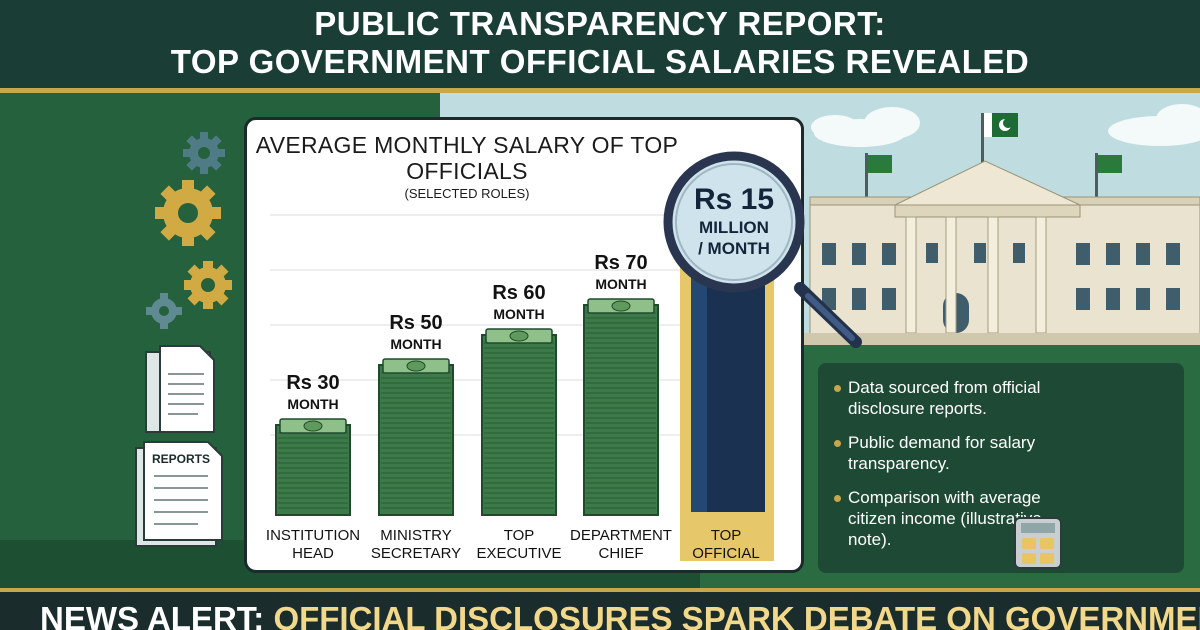 The image size is (1200, 630). I want to click on magnifier-label: Rs 15 MILLION / MONTH, so click(734, 221).